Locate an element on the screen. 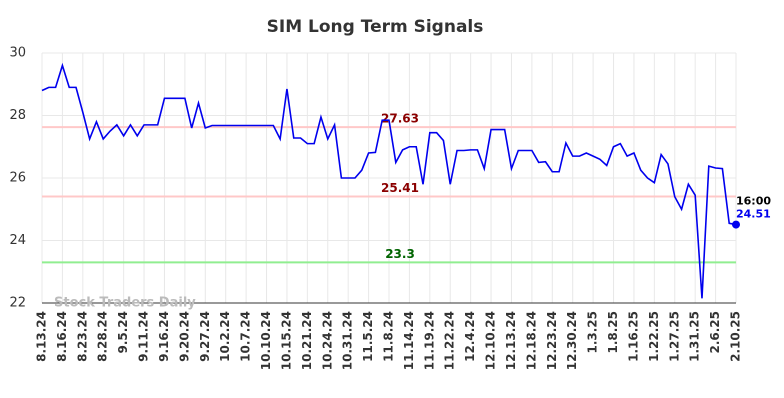 The width and height of the screenshot is (784, 398). x-tick-label: 11.22.24 is located at coordinates (450, 340).